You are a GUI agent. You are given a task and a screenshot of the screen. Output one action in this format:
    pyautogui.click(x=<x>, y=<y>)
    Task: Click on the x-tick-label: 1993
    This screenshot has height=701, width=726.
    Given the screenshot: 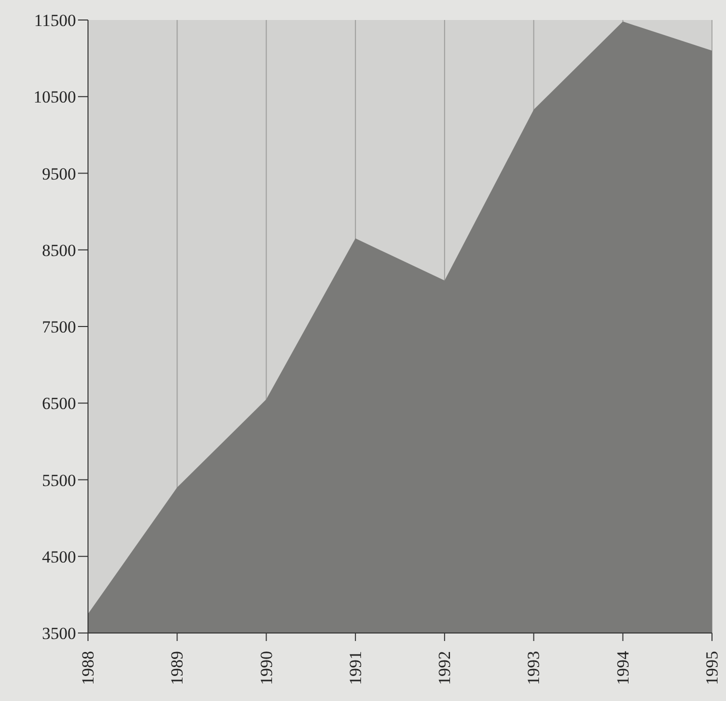 What is the action you would take?
    pyautogui.click(x=534, y=668)
    